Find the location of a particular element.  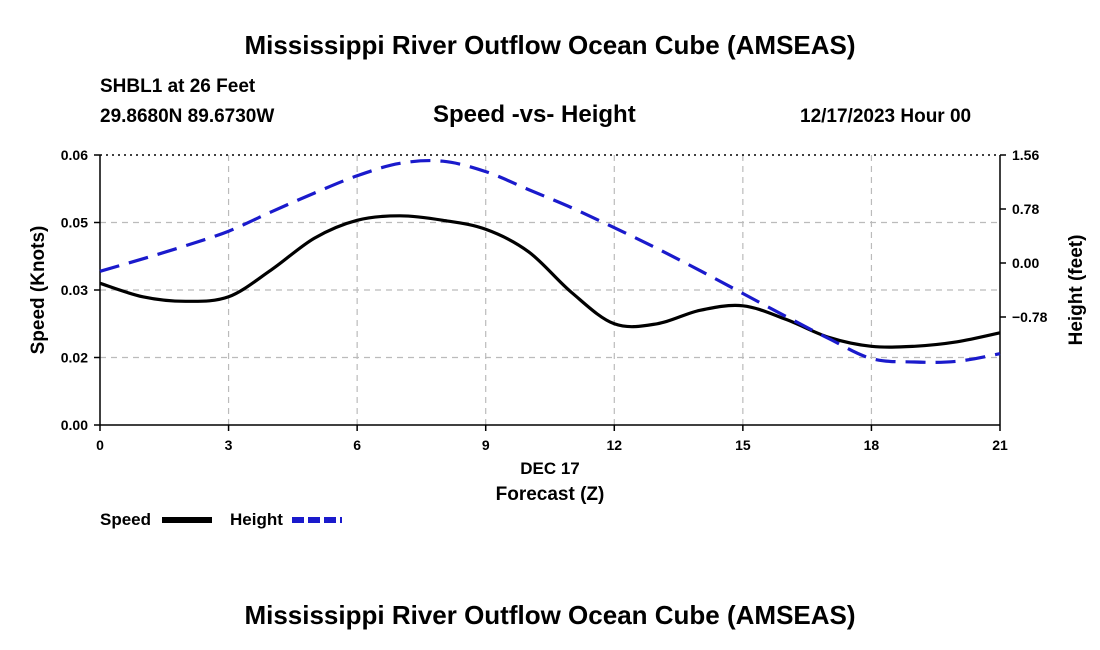

y-tick-label: 0.00 is located at coordinates (74, 425).